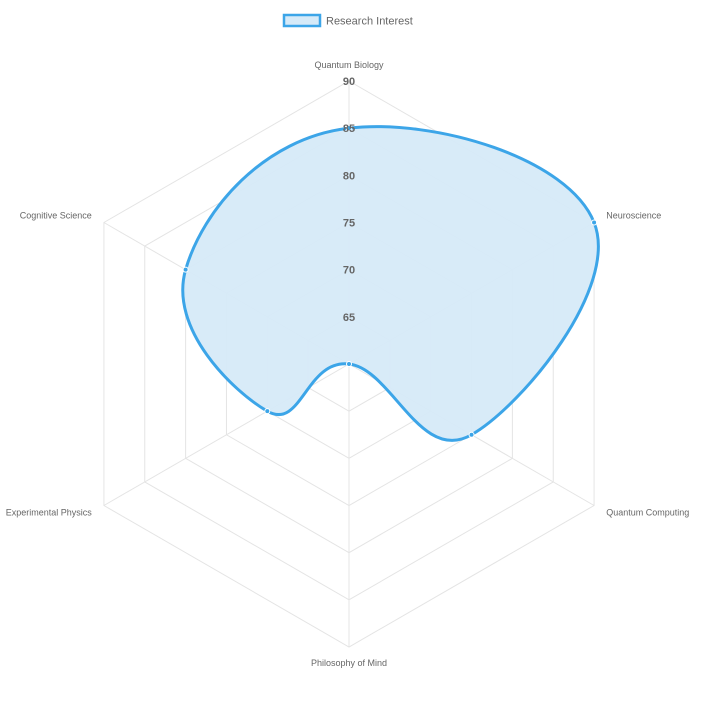 Image resolution: width=705 pixels, height=705 pixels. I want to click on axis-label: Quantum Biology, so click(349, 65).